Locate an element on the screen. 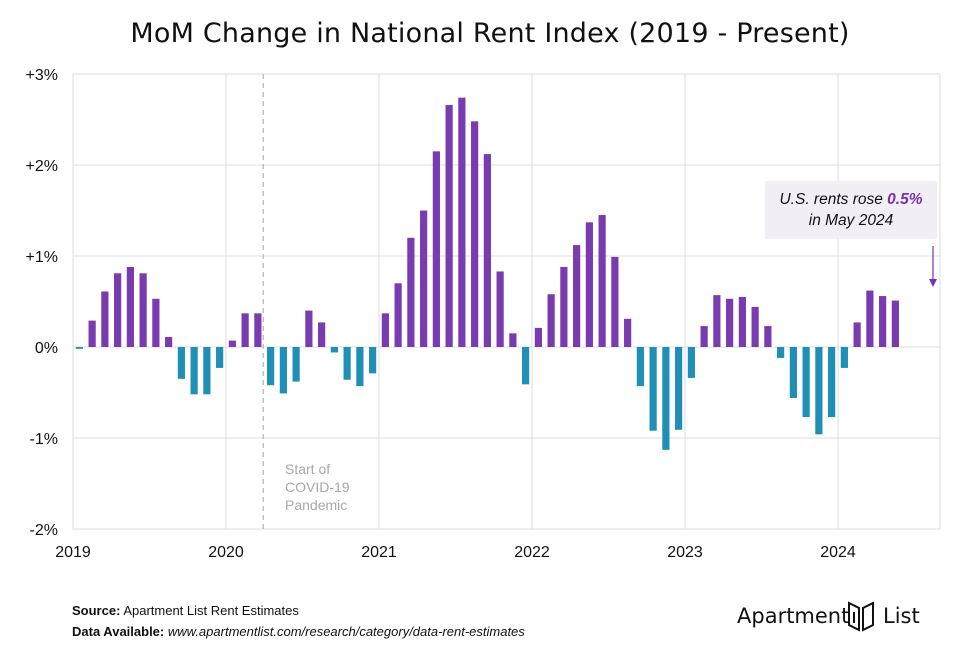 This screenshot has width=980, height=658. covid-annotation-line1: Start of is located at coordinates (307, 469).